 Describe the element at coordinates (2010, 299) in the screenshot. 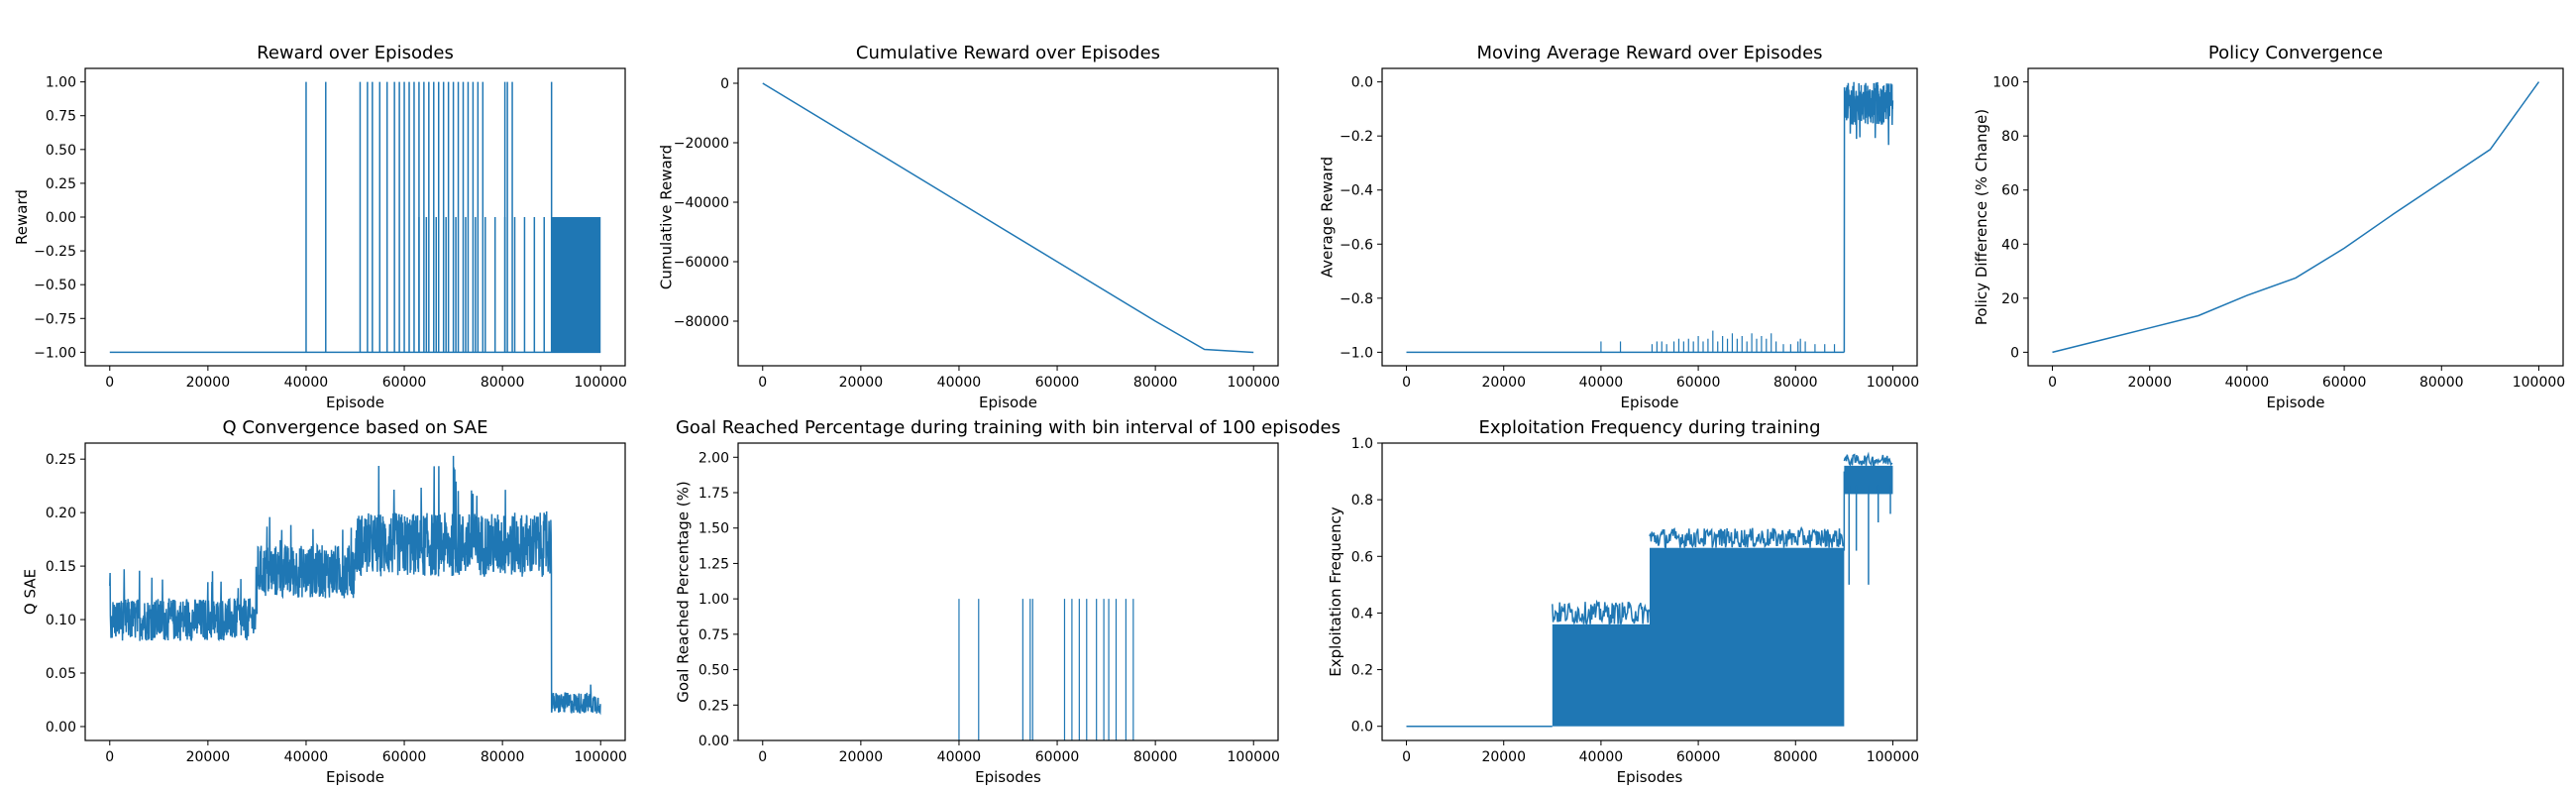

I see `y-tick-label: 20` at that location.